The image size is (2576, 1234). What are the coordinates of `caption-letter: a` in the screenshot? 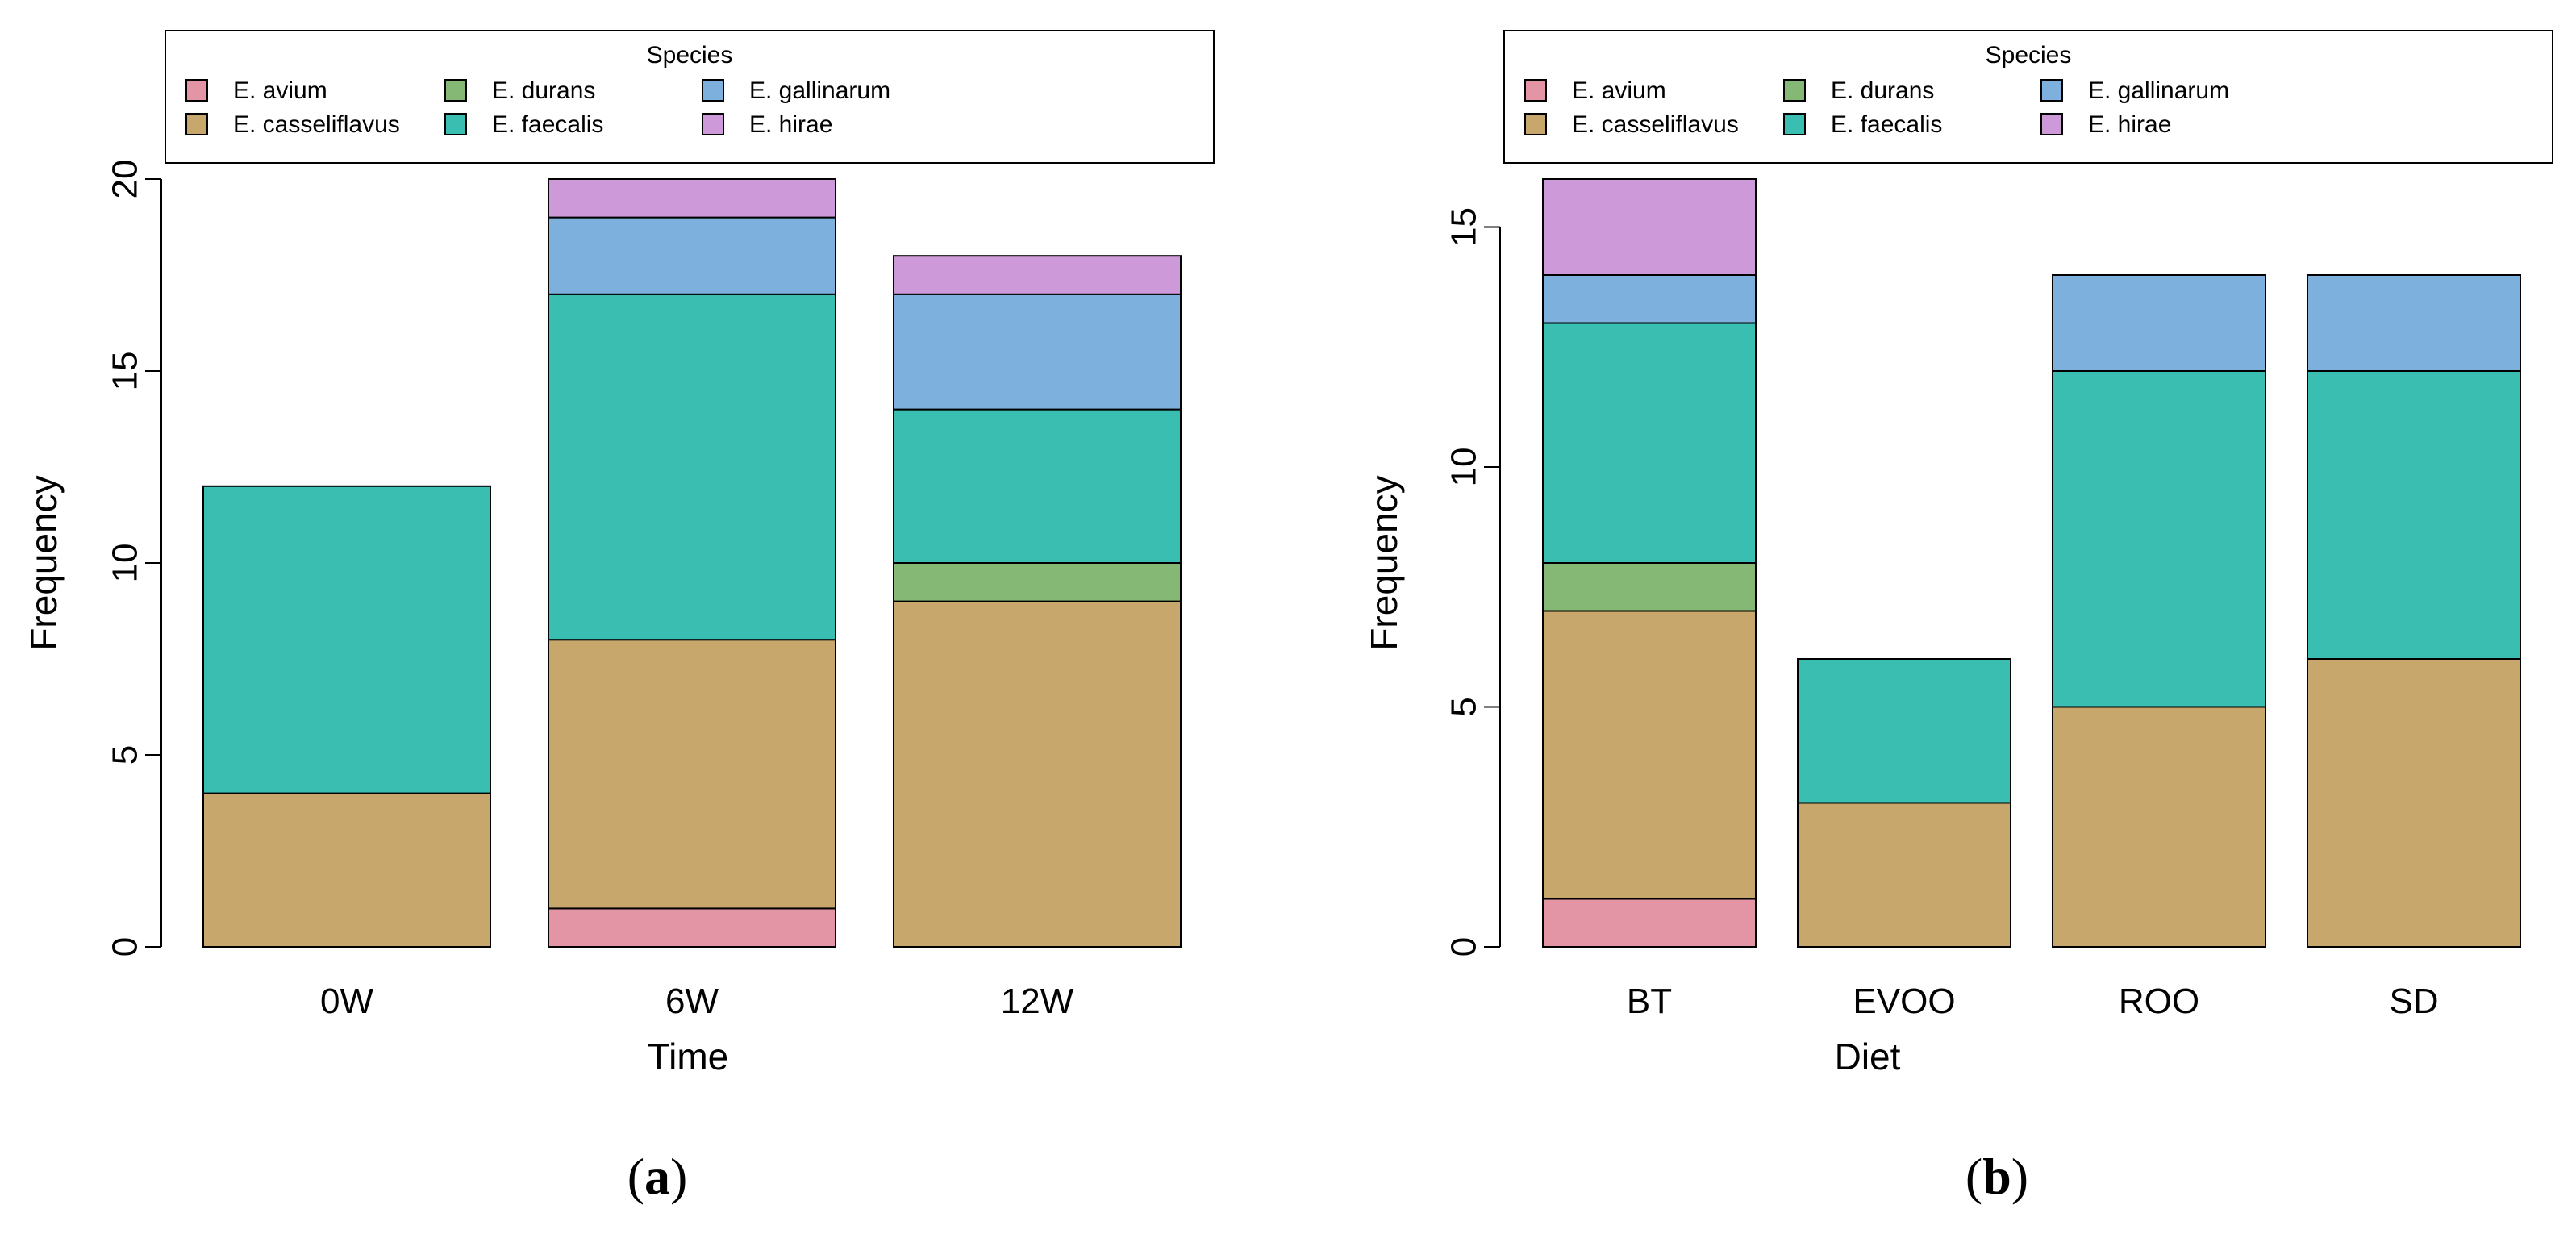 It's located at (657, 1177).